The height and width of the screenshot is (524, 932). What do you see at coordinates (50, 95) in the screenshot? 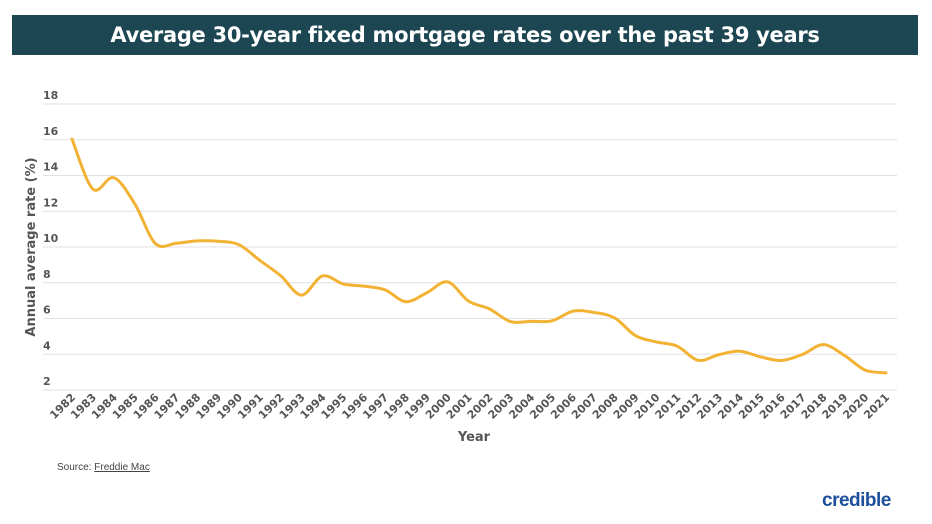
I see `y-tick-label: 18` at bounding box center [50, 95].